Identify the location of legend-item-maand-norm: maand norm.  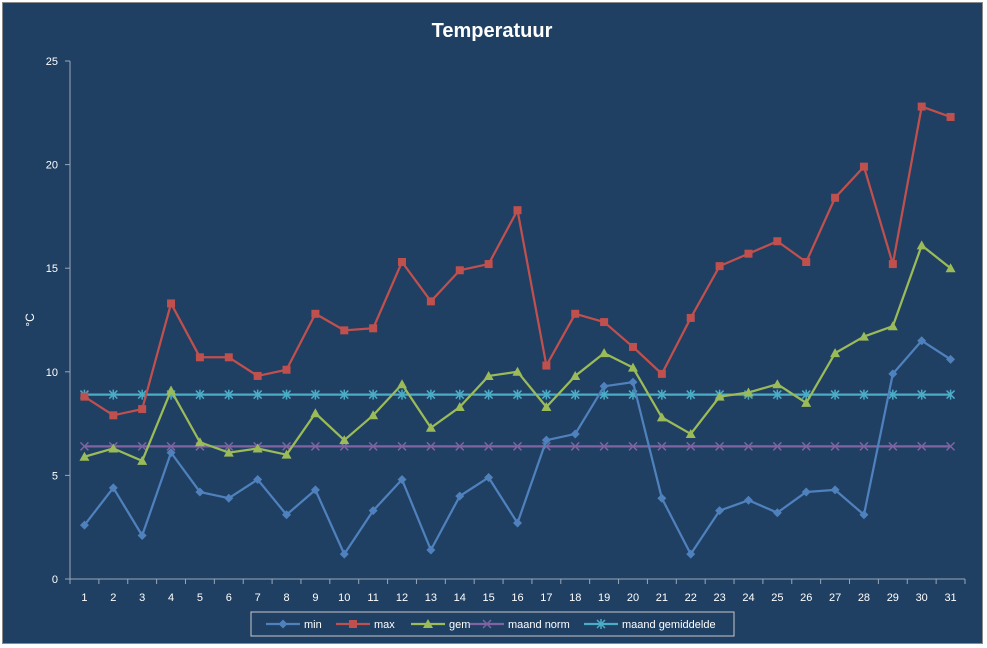
(520, 625).